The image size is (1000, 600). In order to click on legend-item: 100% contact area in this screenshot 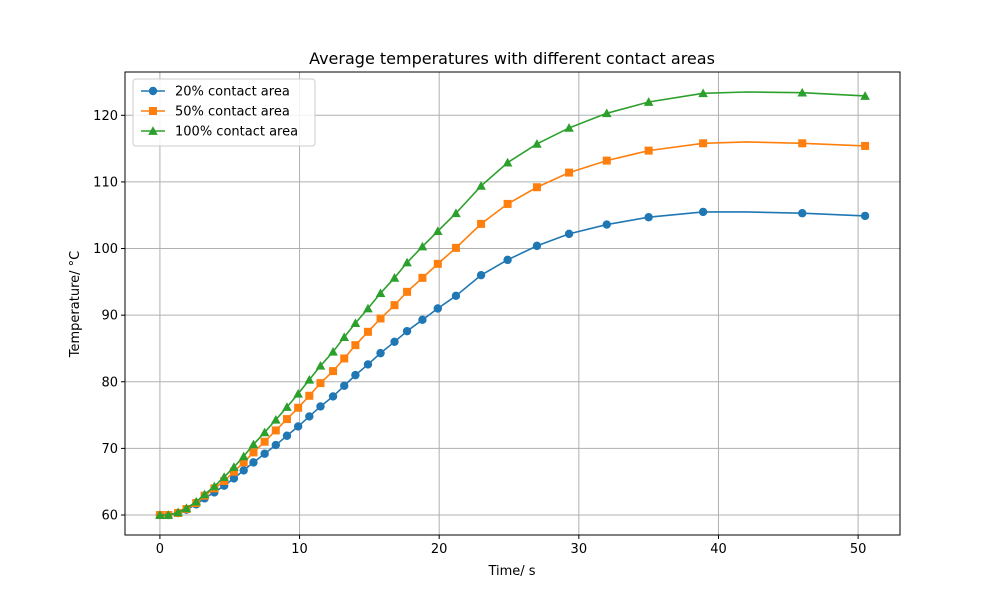, I will do `click(219, 132)`.